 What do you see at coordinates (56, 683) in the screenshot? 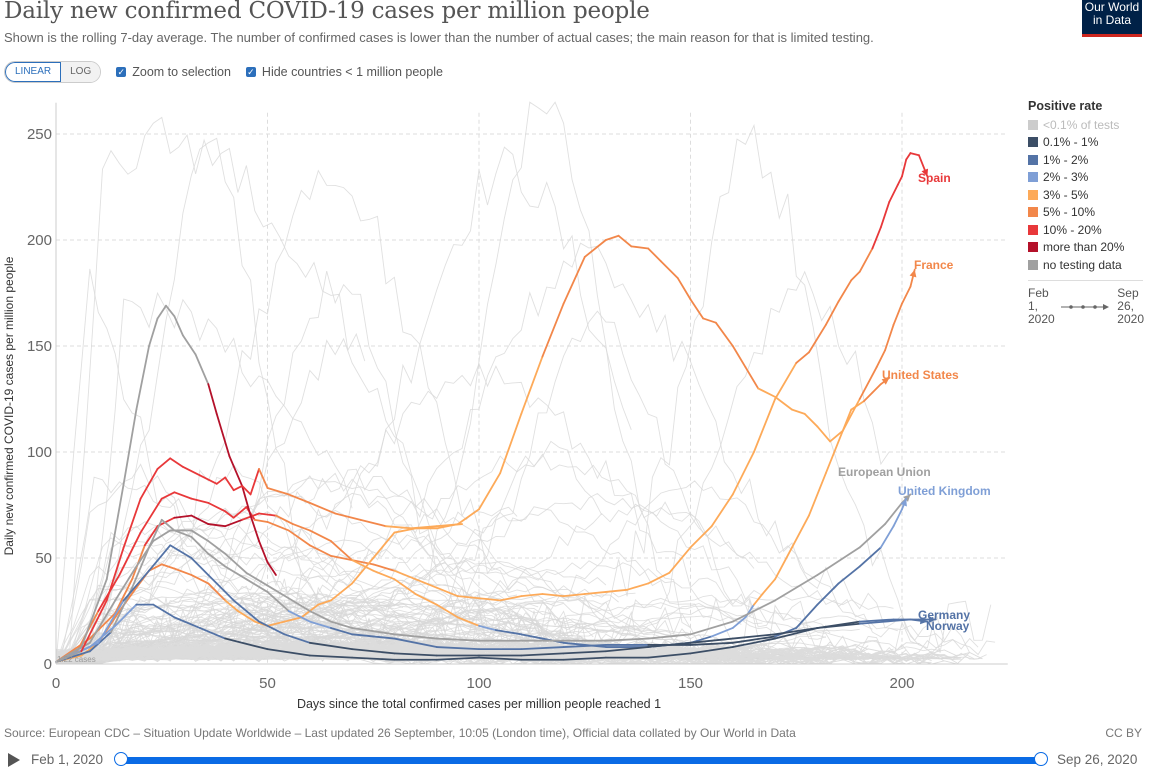
I see `x-tick-label: 0` at bounding box center [56, 683].